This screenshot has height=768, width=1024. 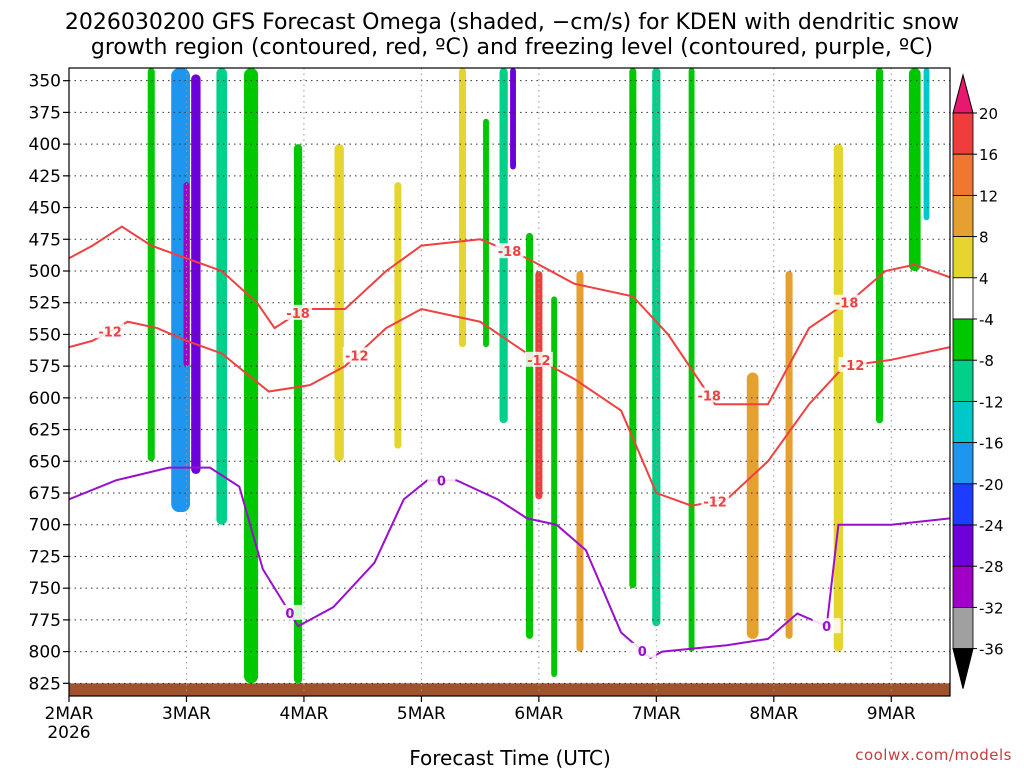 I want to click on terrain-layer, so click(x=509, y=689).